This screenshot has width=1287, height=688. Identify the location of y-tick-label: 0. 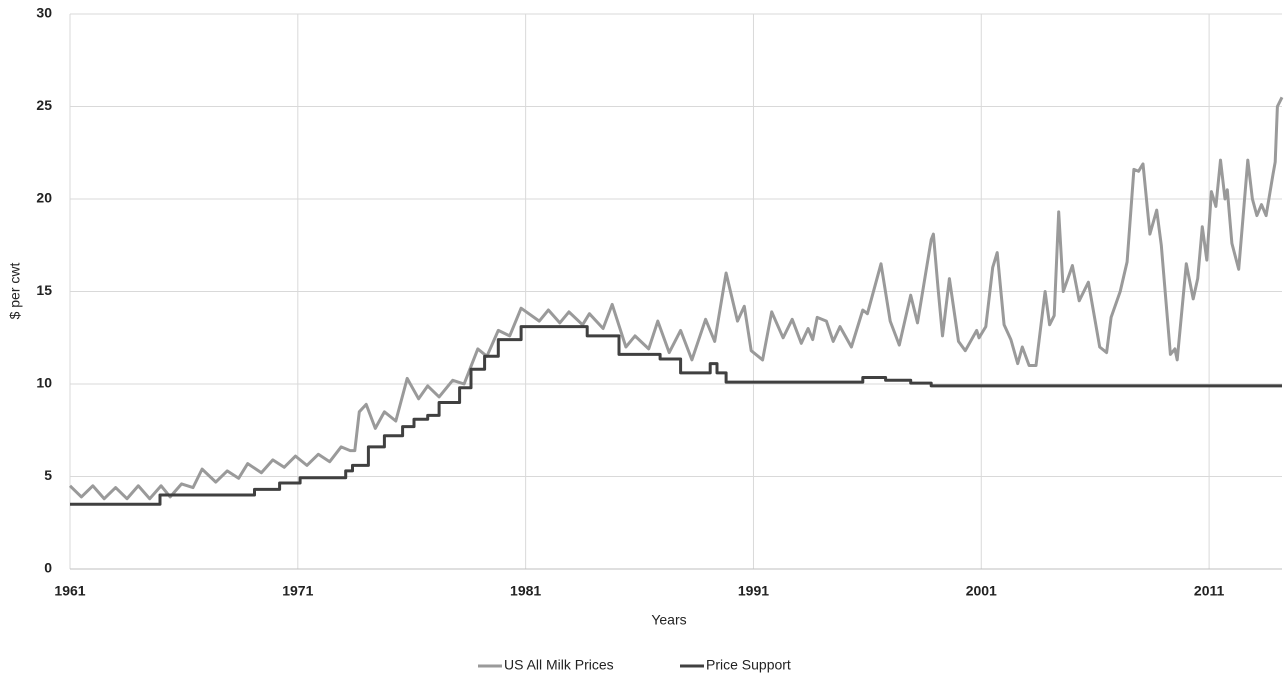
(48, 568).